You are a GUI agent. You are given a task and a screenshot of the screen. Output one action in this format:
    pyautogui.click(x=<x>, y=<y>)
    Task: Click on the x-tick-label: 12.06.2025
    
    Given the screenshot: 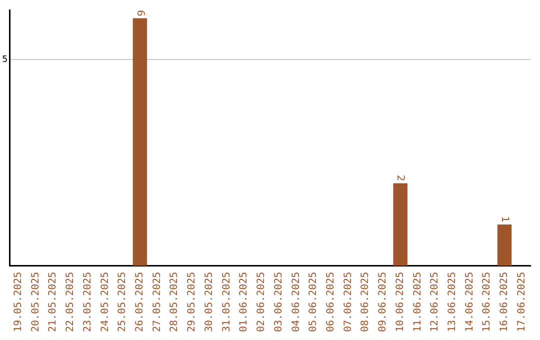 What is the action you would take?
    pyautogui.click(x=435, y=302)
    